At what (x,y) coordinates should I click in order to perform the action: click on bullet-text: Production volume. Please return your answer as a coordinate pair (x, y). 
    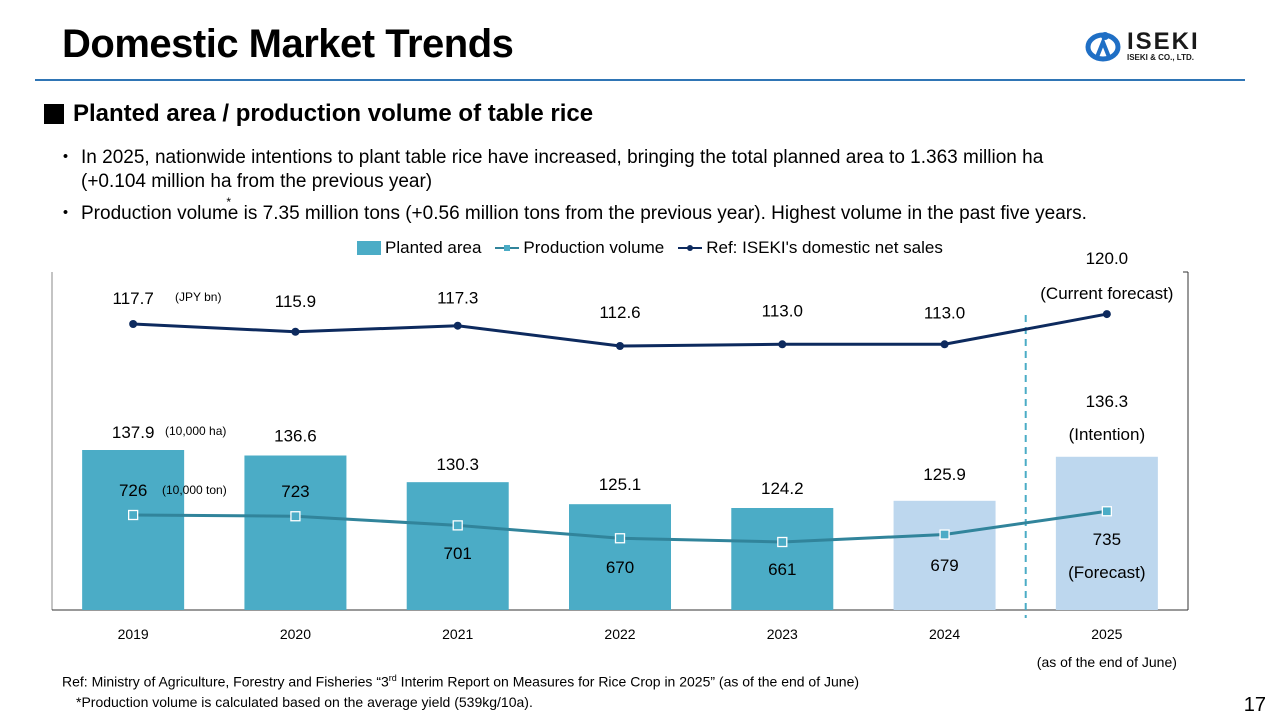
    Looking at the image, I should click on (160, 213).